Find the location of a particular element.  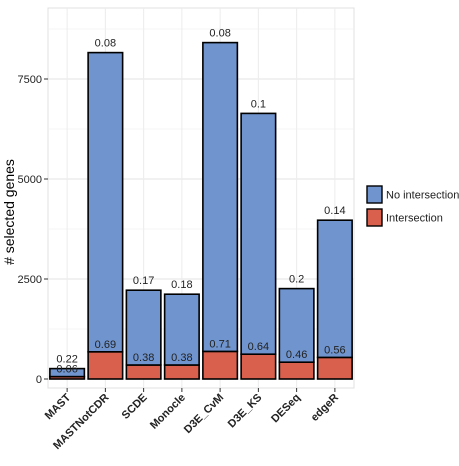

legend-label: Intersection is located at coordinates (414, 219).